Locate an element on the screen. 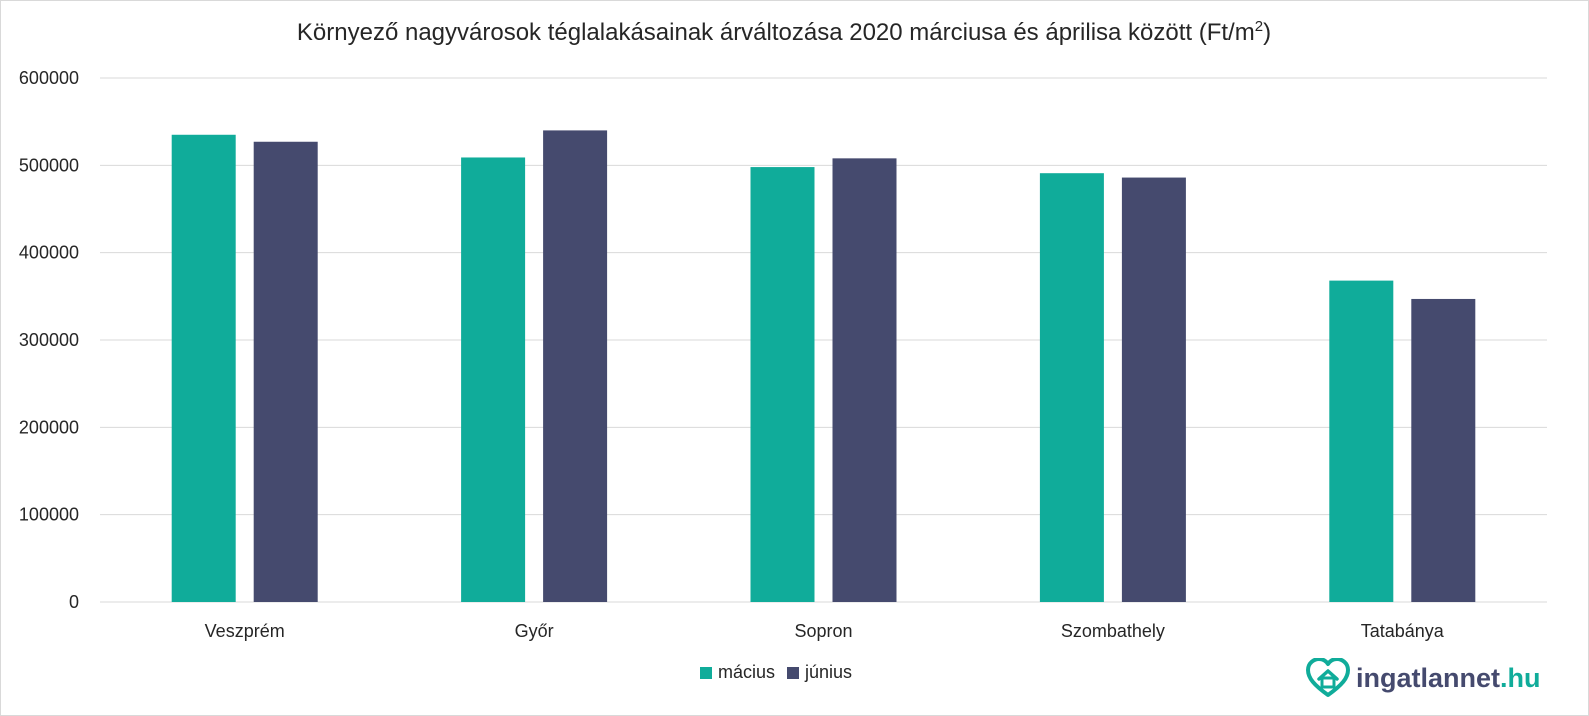 The width and height of the screenshot is (1589, 716). y-tick-label: 100000 is located at coordinates (49, 515).